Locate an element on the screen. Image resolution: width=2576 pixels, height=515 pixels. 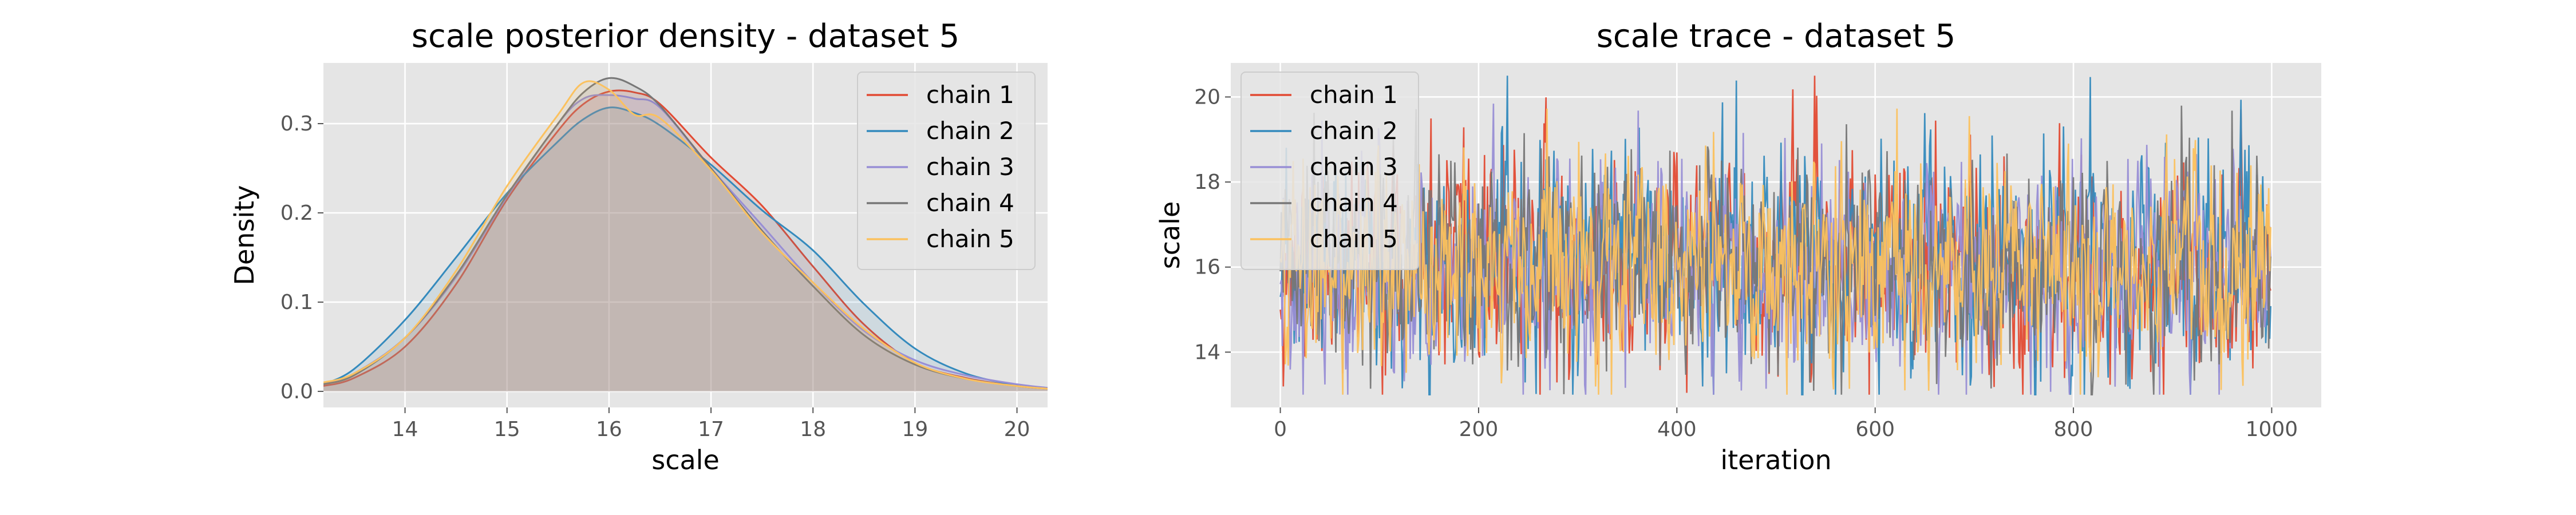
x-tick-label: 600 is located at coordinates (1875, 429).